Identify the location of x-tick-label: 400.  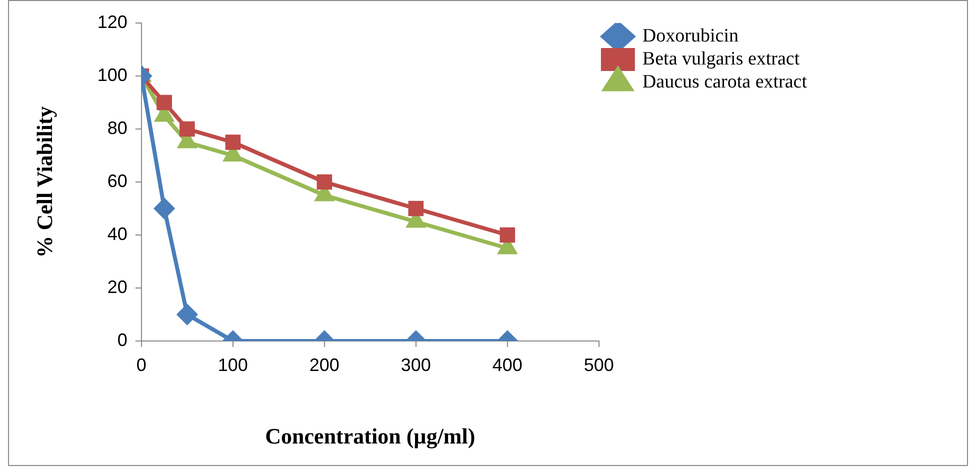
(507, 364).